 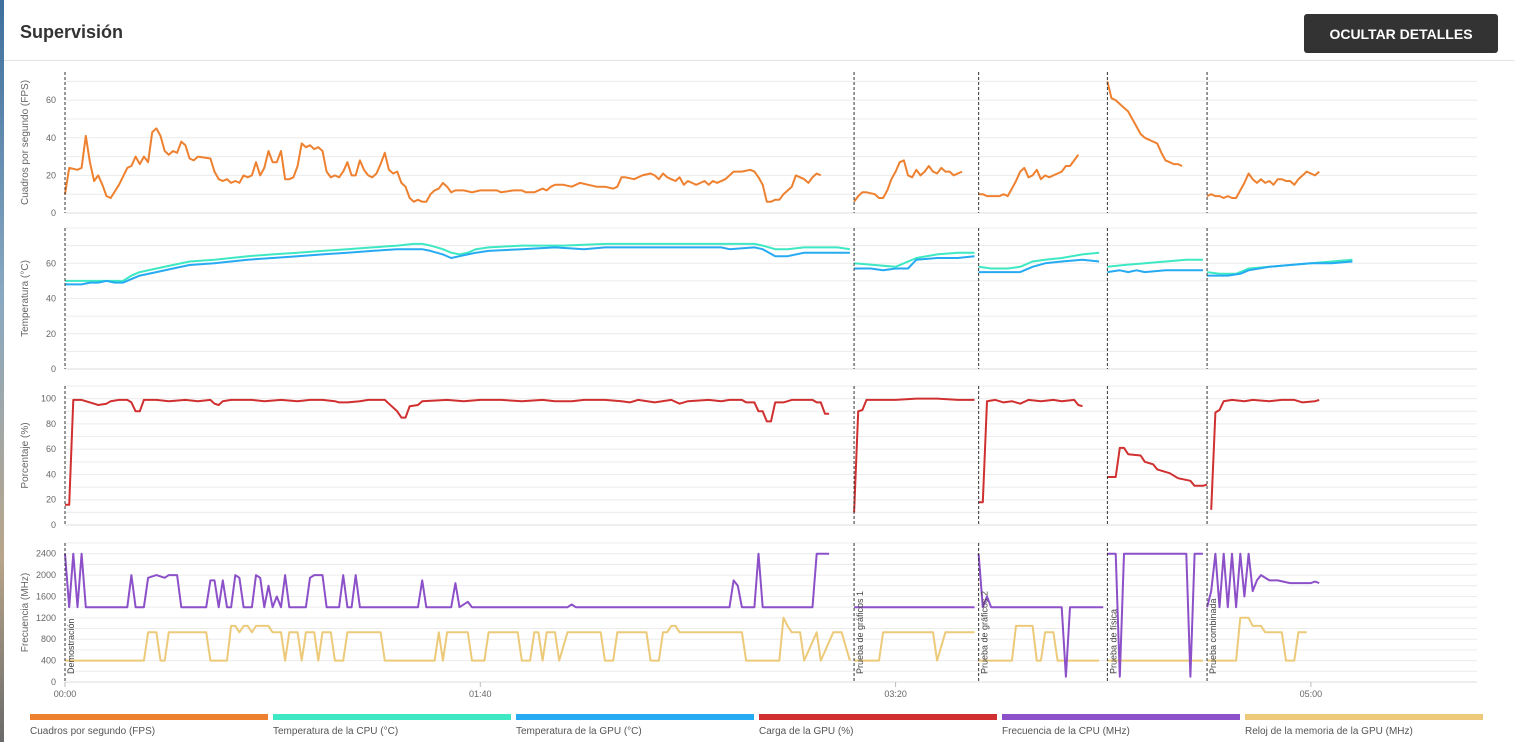 What do you see at coordinates (46, 554) in the screenshot?
I see `y-tick-label: 2400` at bounding box center [46, 554].